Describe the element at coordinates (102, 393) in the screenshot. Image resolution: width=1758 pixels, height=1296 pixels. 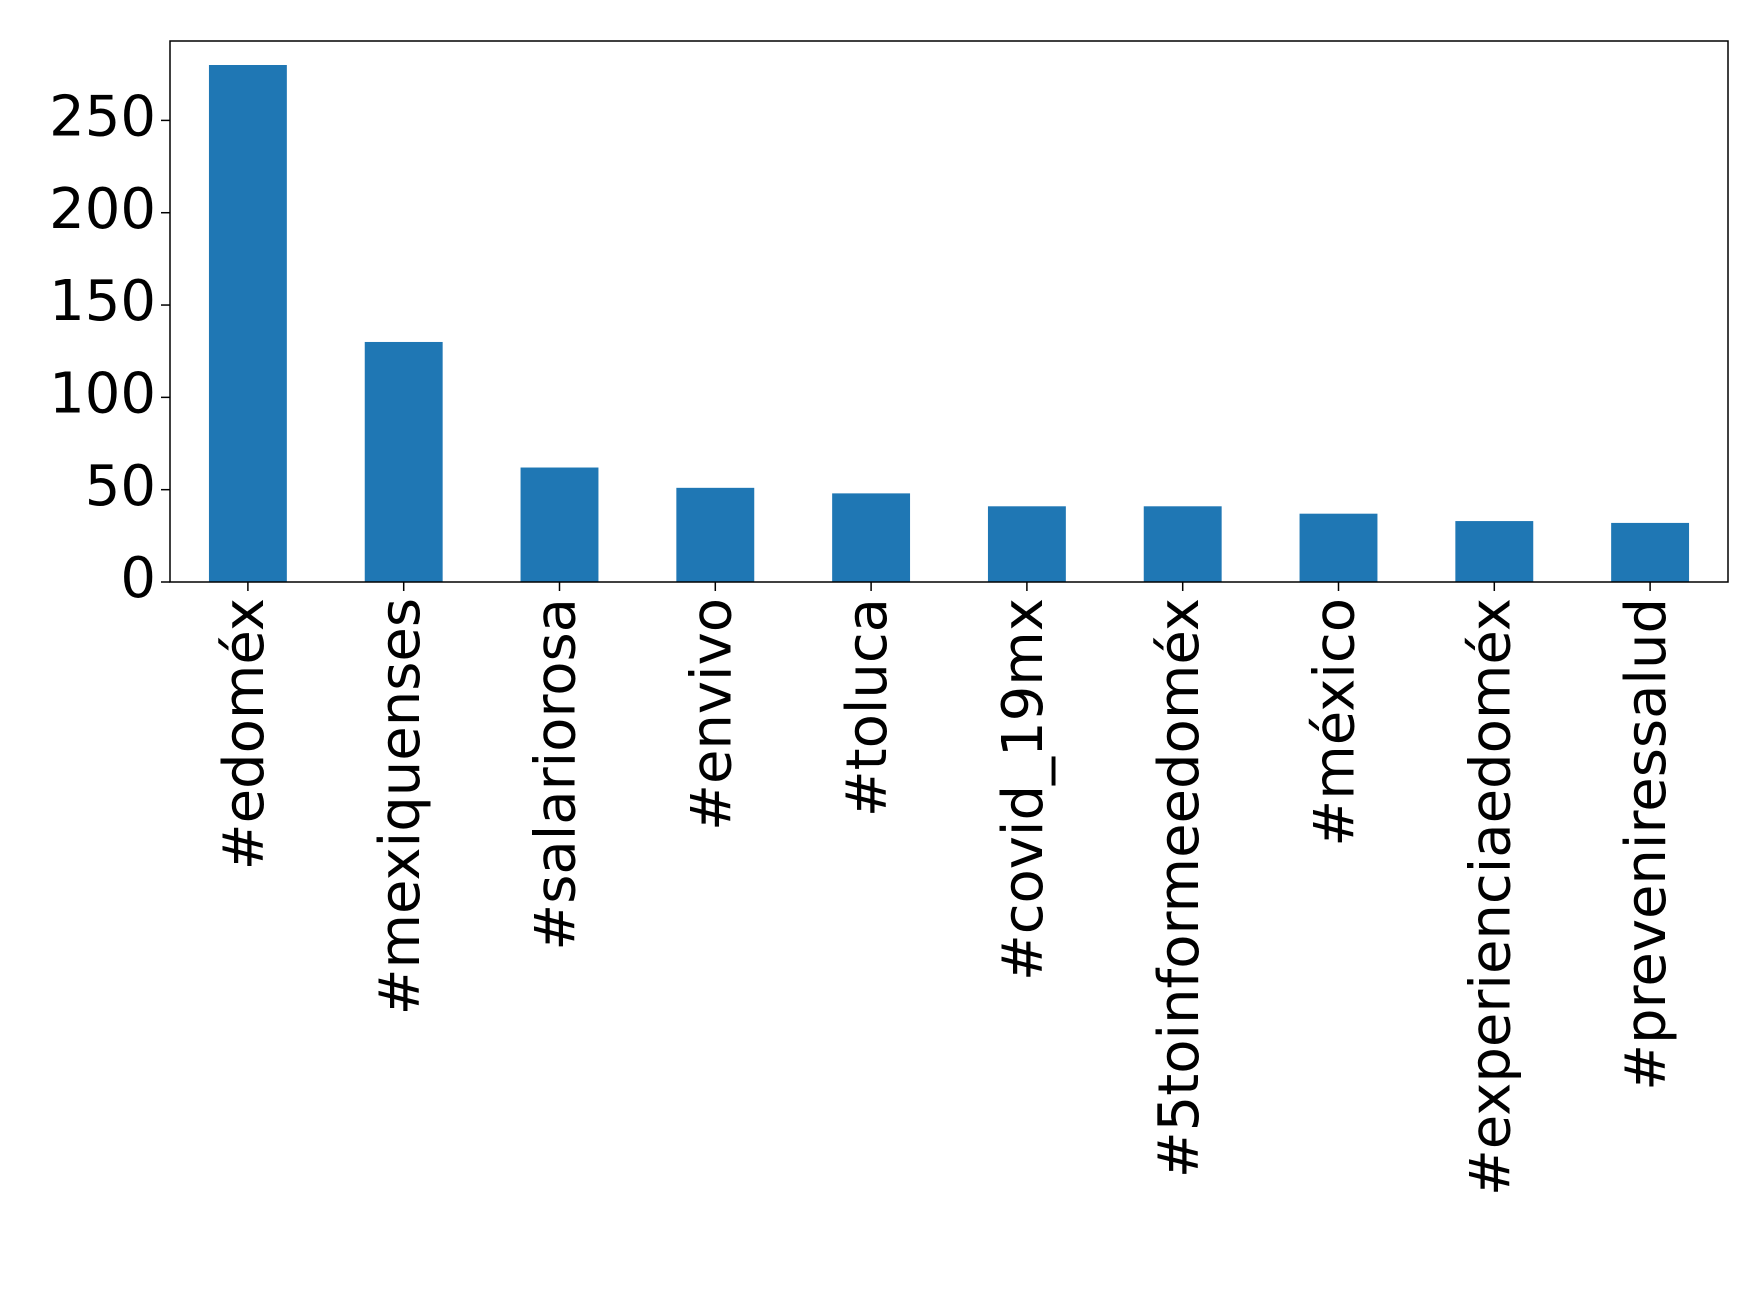
I see `y-tick-label: 100` at that location.